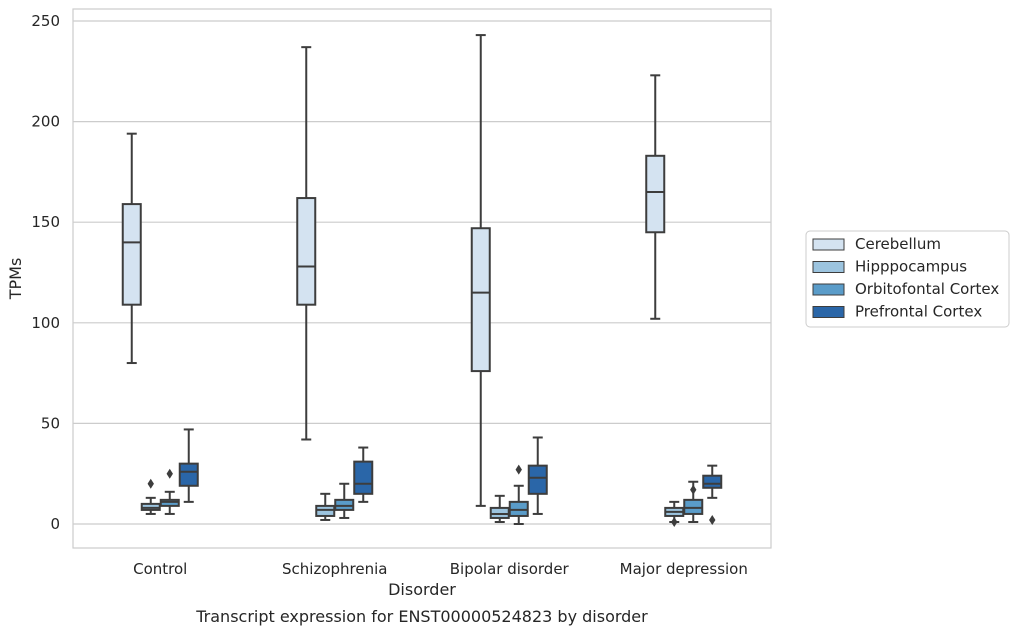 Image resolution: width=1019 pixels, height=634 pixels. What do you see at coordinates (898, 244) in the screenshot?
I see `legend-label: Cerebellum` at bounding box center [898, 244].